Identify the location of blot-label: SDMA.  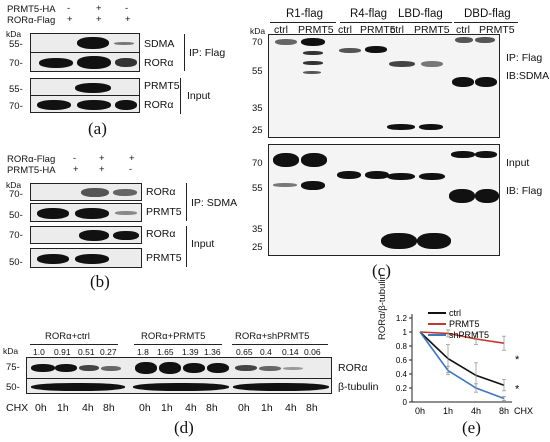
(159, 44).